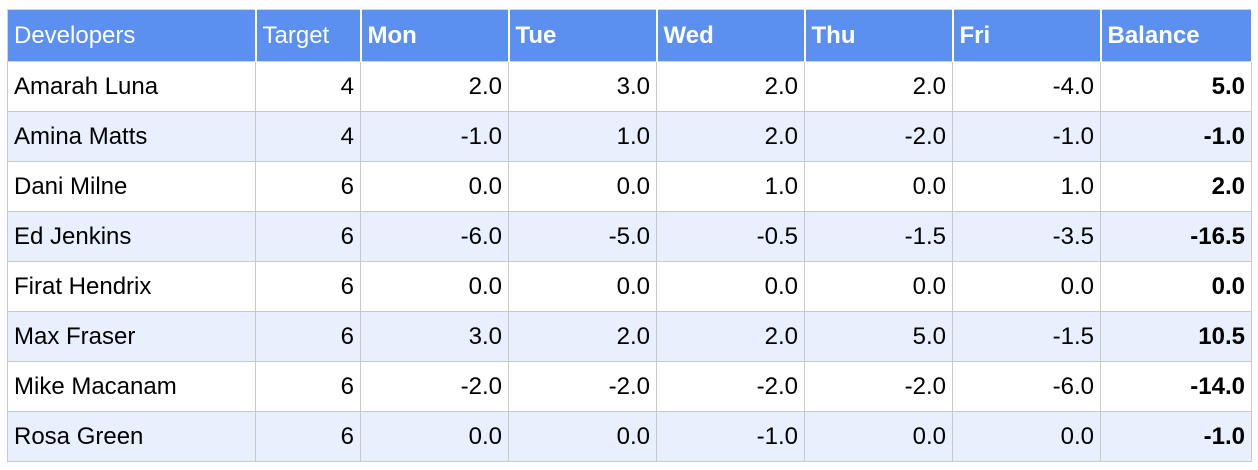 This screenshot has width=1258, height=470. I want to click on header-developers: Developers, so click(132, 35).